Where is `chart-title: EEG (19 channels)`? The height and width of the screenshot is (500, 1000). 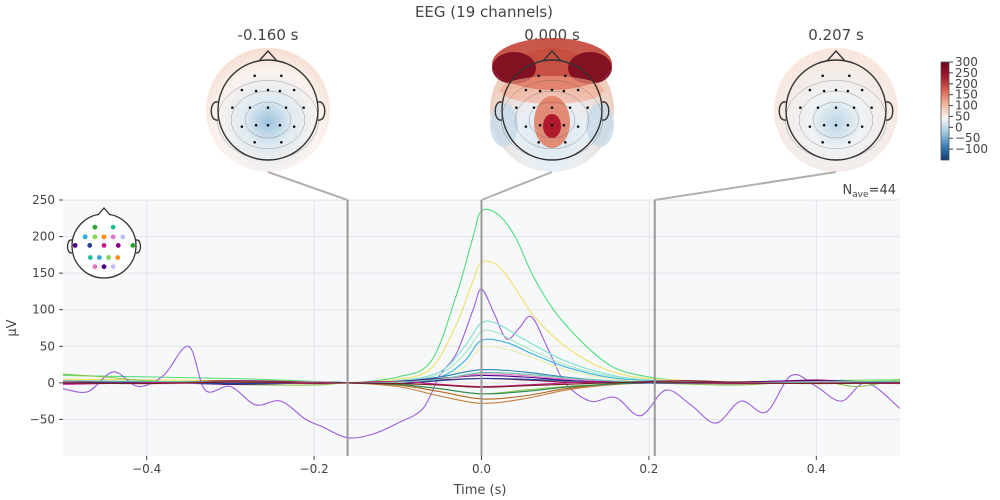
chart-title: EEG (19 channels) is located at coordinates (484, 12).